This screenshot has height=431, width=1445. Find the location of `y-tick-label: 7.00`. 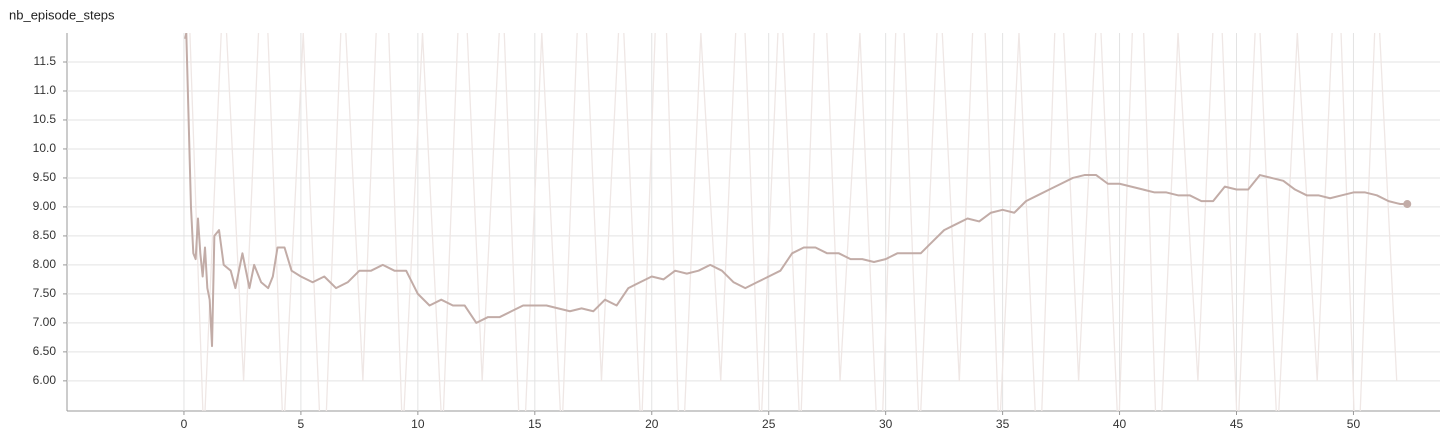

y-tick-label: 7.00 is located at coordinates (45, 322).